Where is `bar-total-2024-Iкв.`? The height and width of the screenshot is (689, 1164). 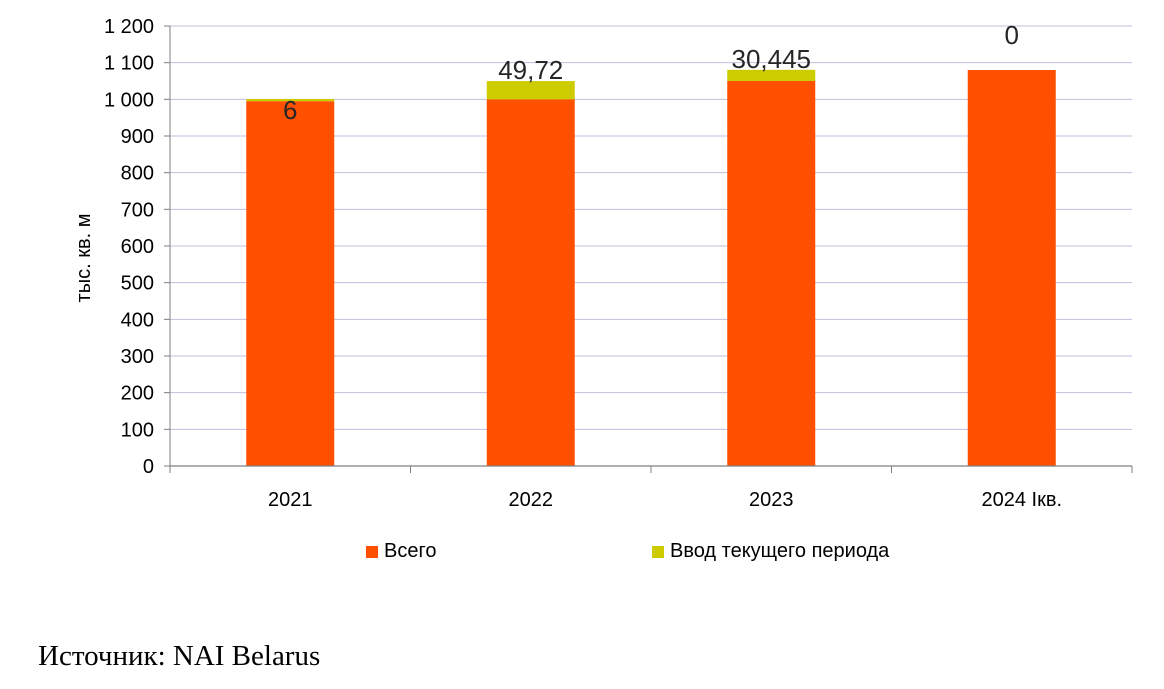 bar-total-2024-Iкв. is located at coordinates (1011, 268).